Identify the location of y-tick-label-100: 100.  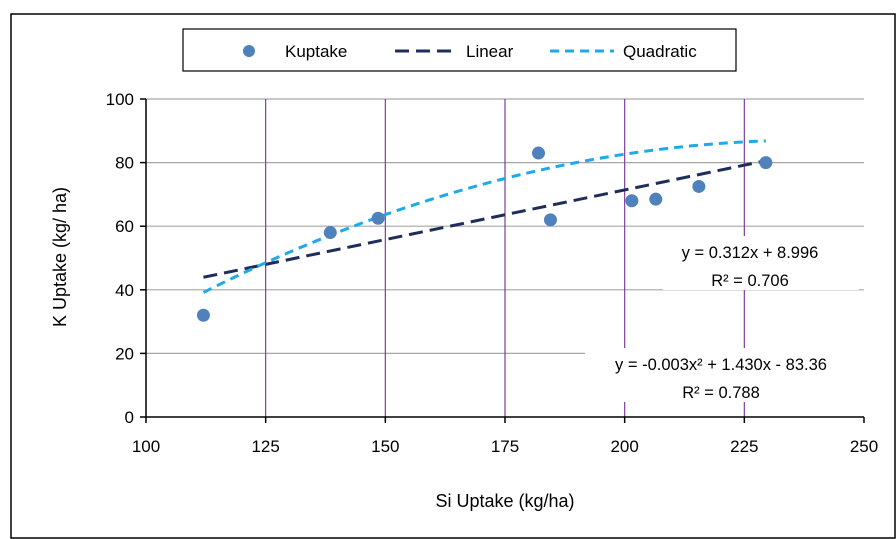
(120, 99).